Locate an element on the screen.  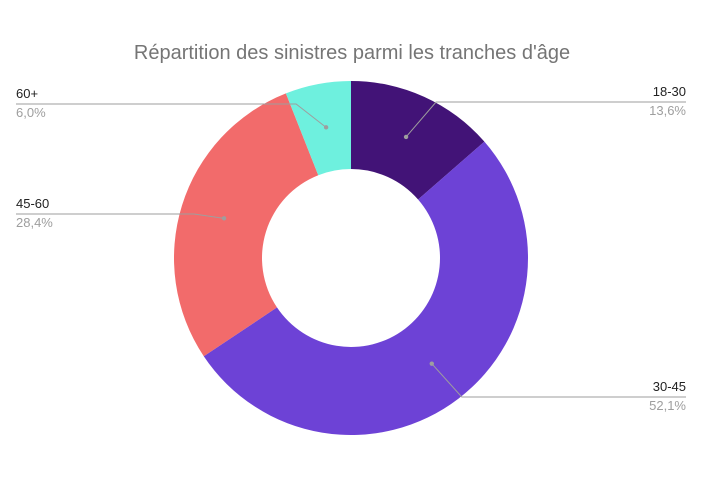
slice-value-30-45: 52,1% is located at coordinates (667, 405).